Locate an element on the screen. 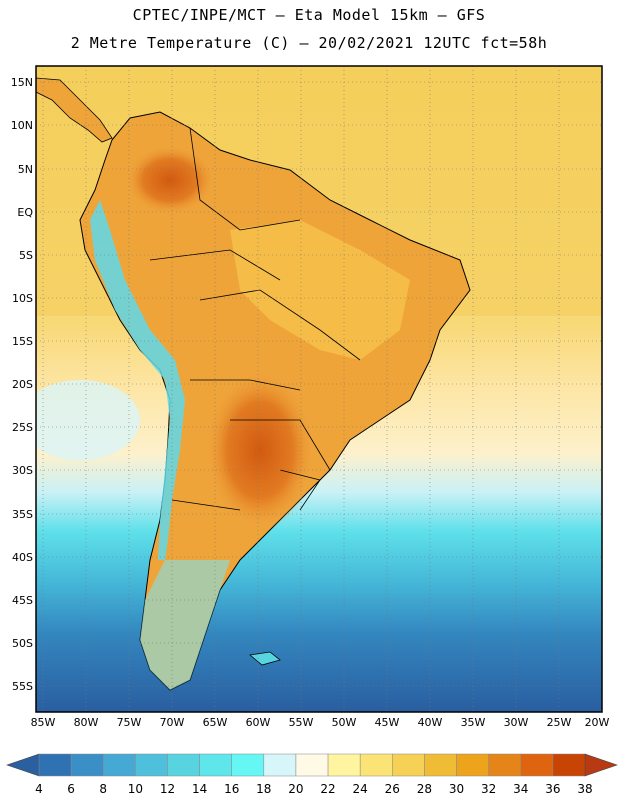 The width and height of the screenshot is (618, 800). lat-label: 15S is located at coordinates (22, 341).